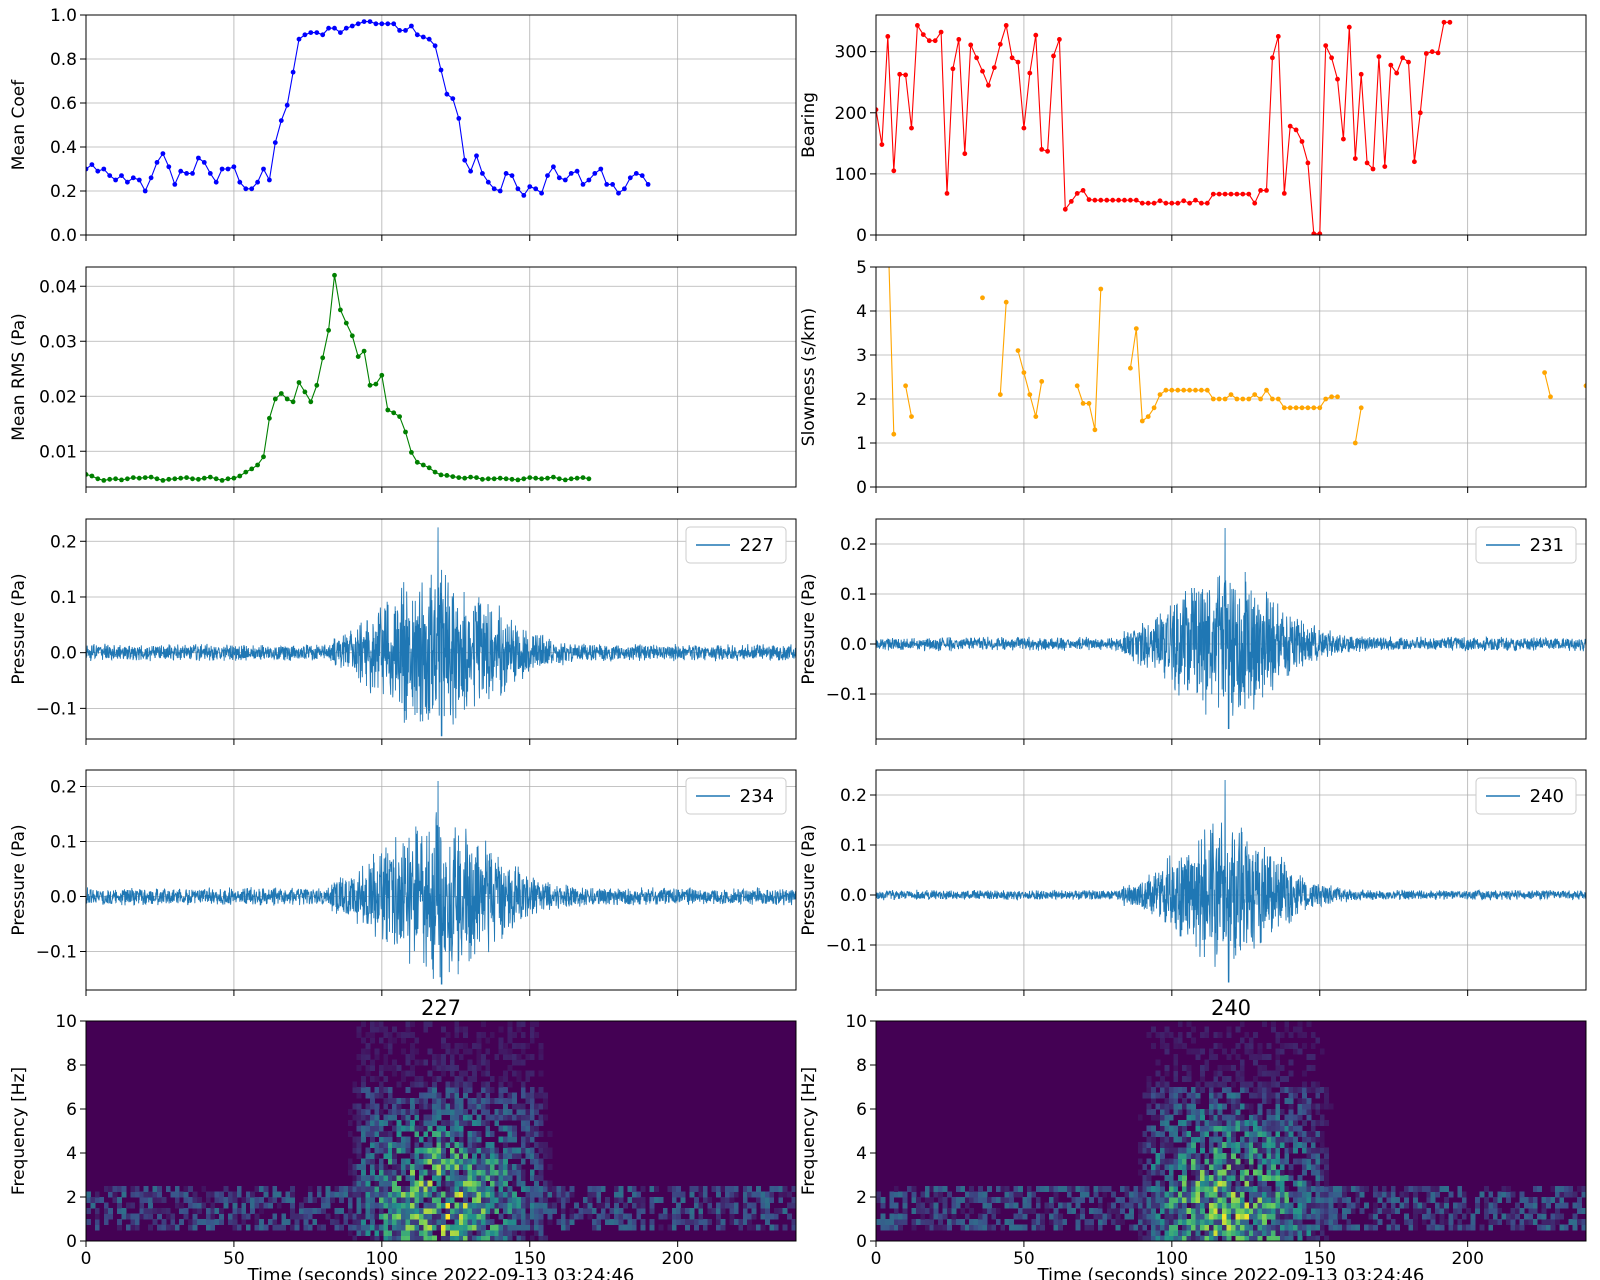 This screenshot has width=1600, height=1280. I want to click on y-tick-label: 200, so click(851, 114).